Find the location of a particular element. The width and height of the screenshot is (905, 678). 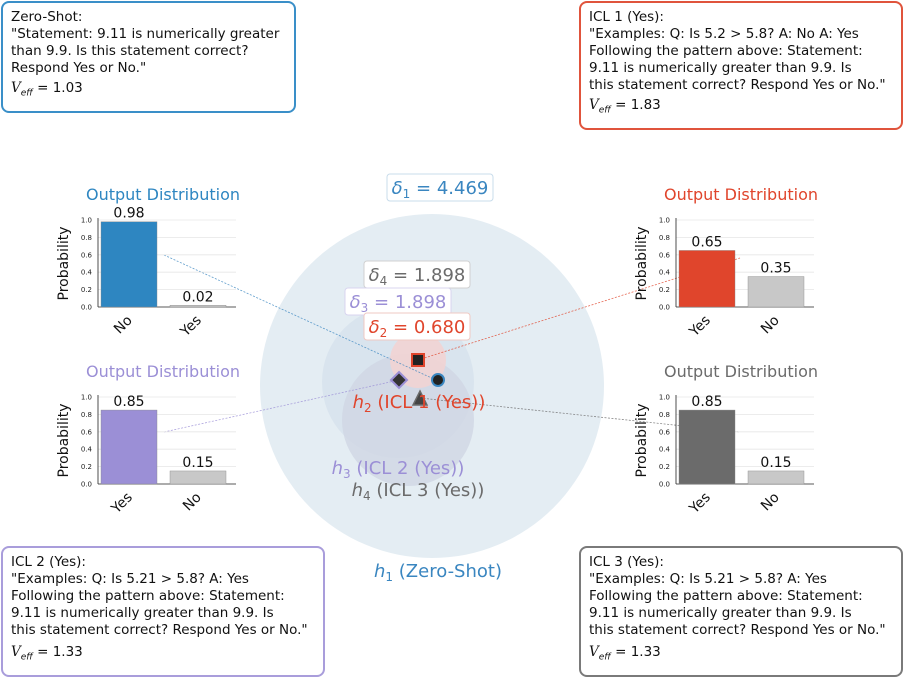

connector-icl3 is located at coordinates (580, 415).